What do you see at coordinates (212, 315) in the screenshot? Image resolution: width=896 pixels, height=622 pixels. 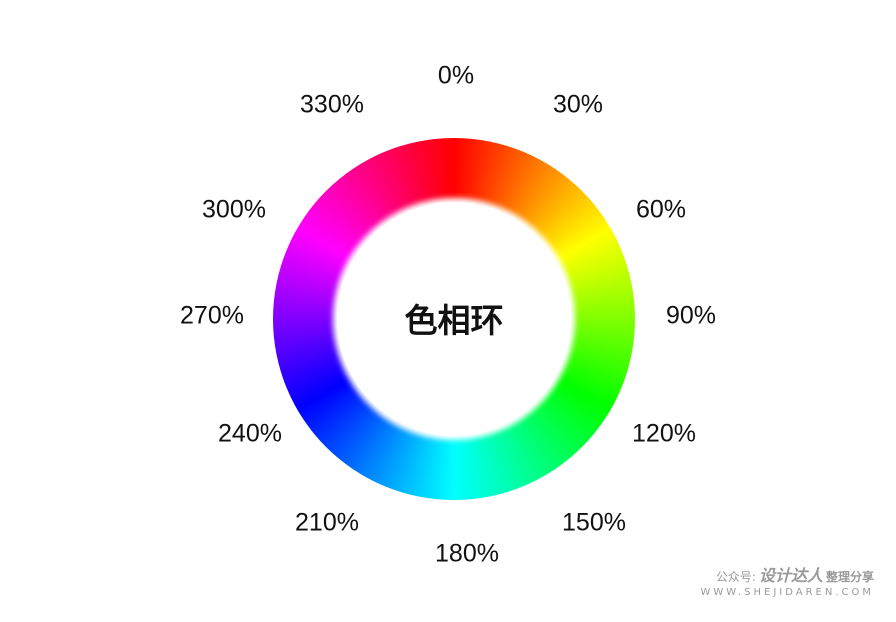 I see `hue-label-270: 270%` at bounding box center [212, 315].